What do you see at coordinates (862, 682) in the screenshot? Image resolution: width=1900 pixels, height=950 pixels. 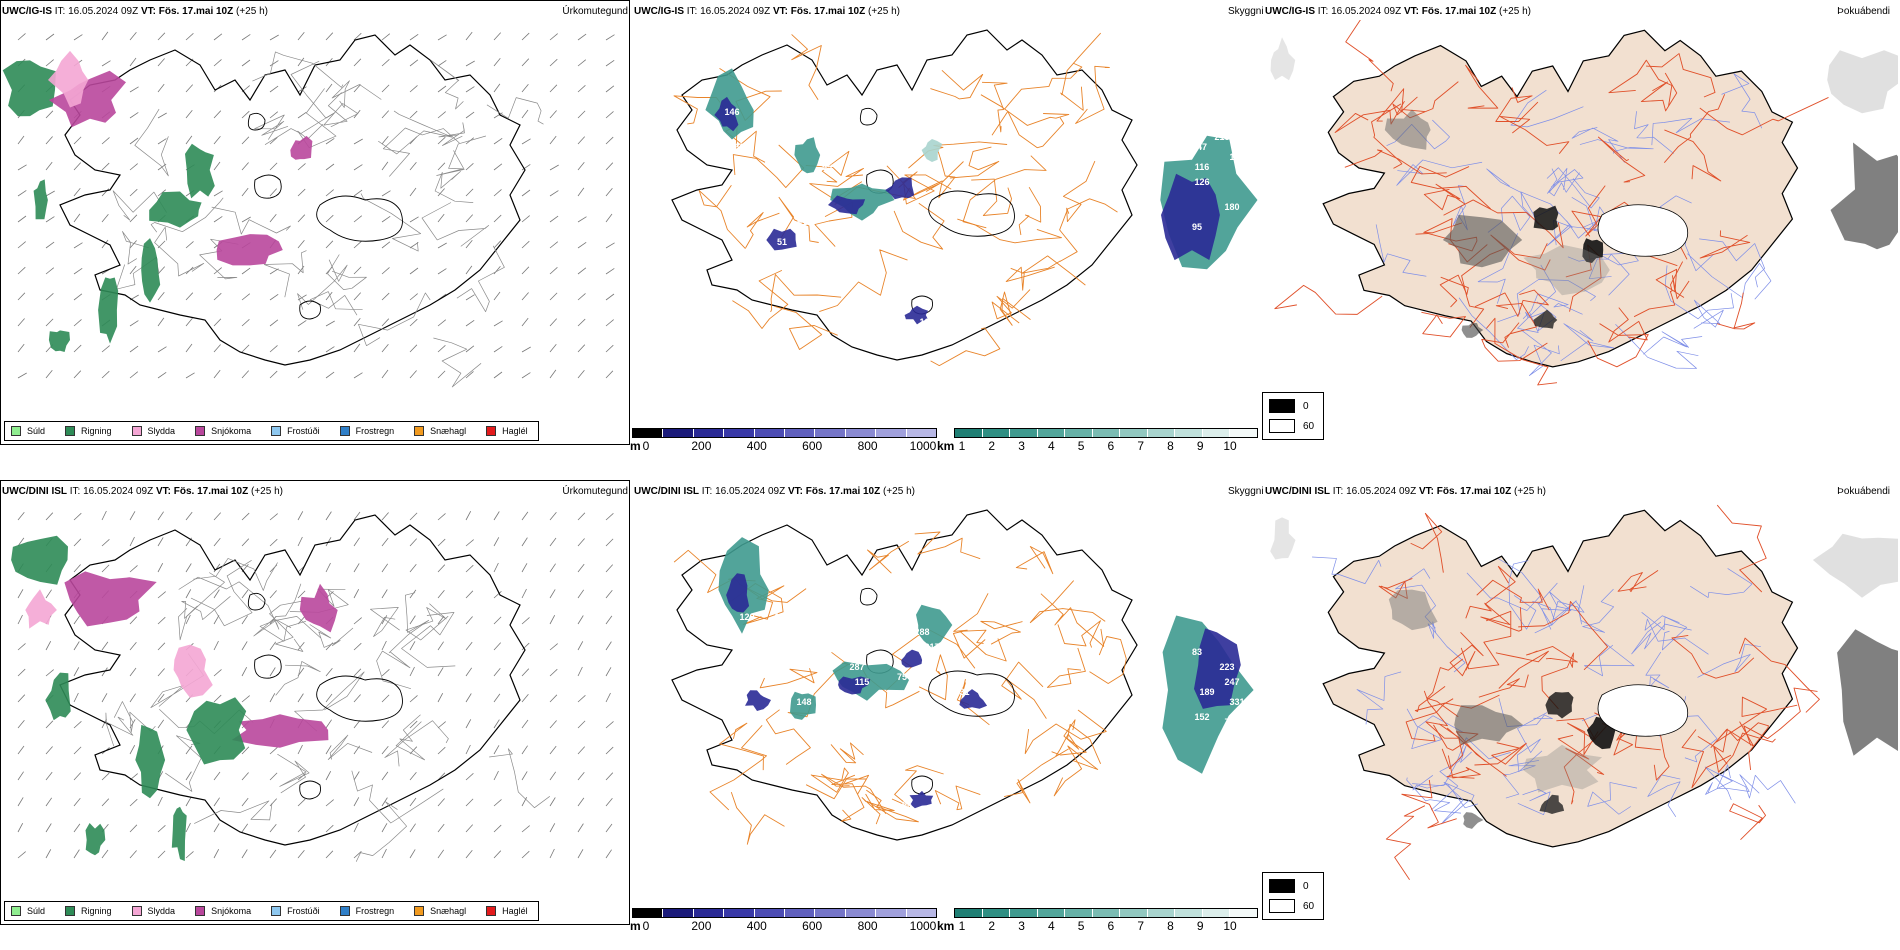 I see `visibility-value-label: 115` at bounding box center [862, 682].